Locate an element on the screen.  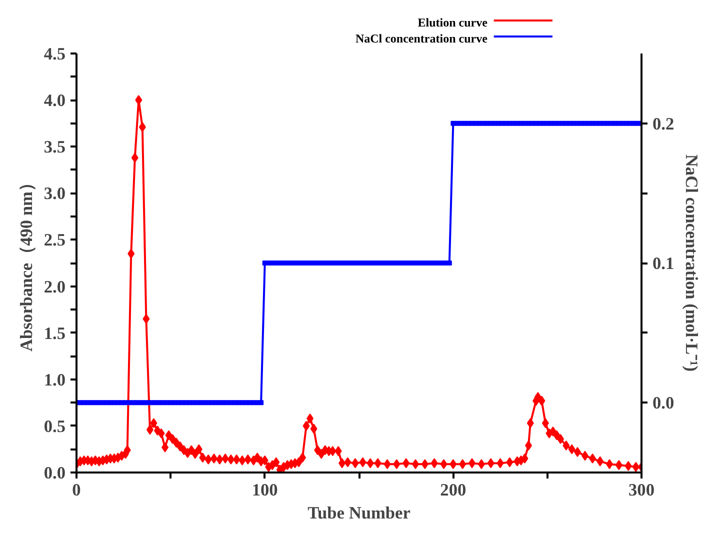
y-tick-label: 0.5 is located at coordinates (55, 426).